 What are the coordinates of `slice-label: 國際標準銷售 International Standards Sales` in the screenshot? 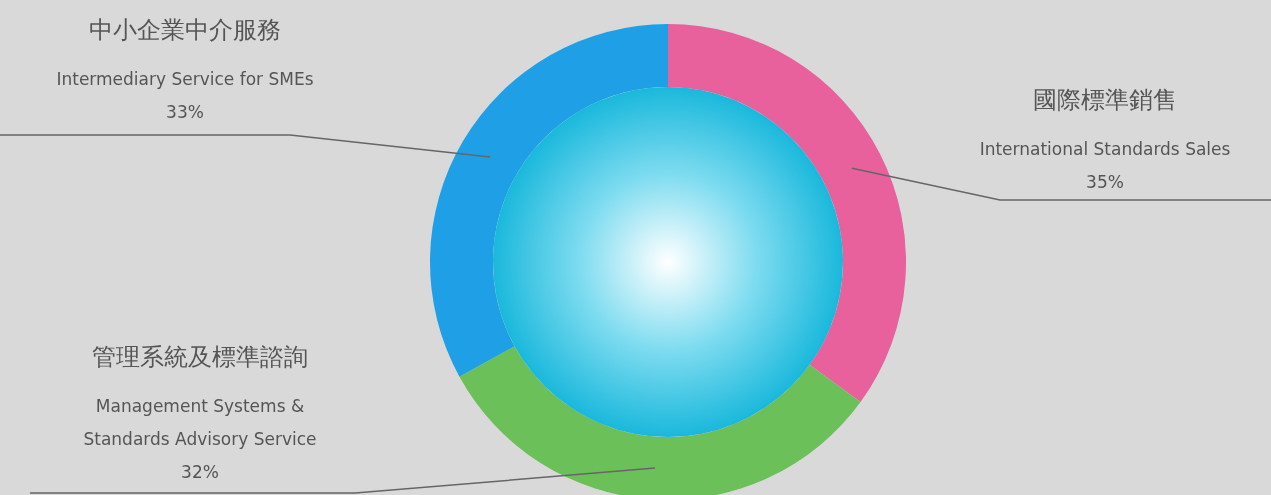 It's located at (1105, 122).